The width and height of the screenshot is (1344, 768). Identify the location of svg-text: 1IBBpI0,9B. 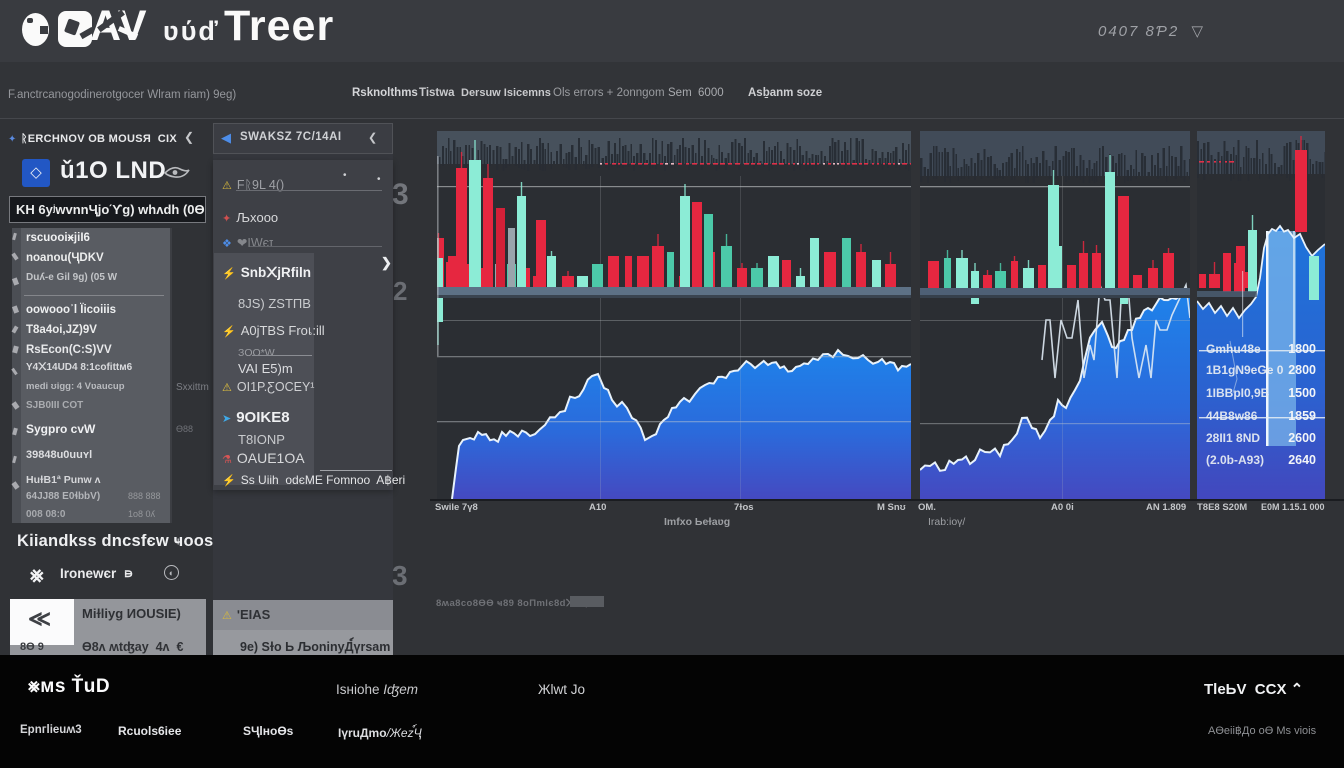
(1238, 393).